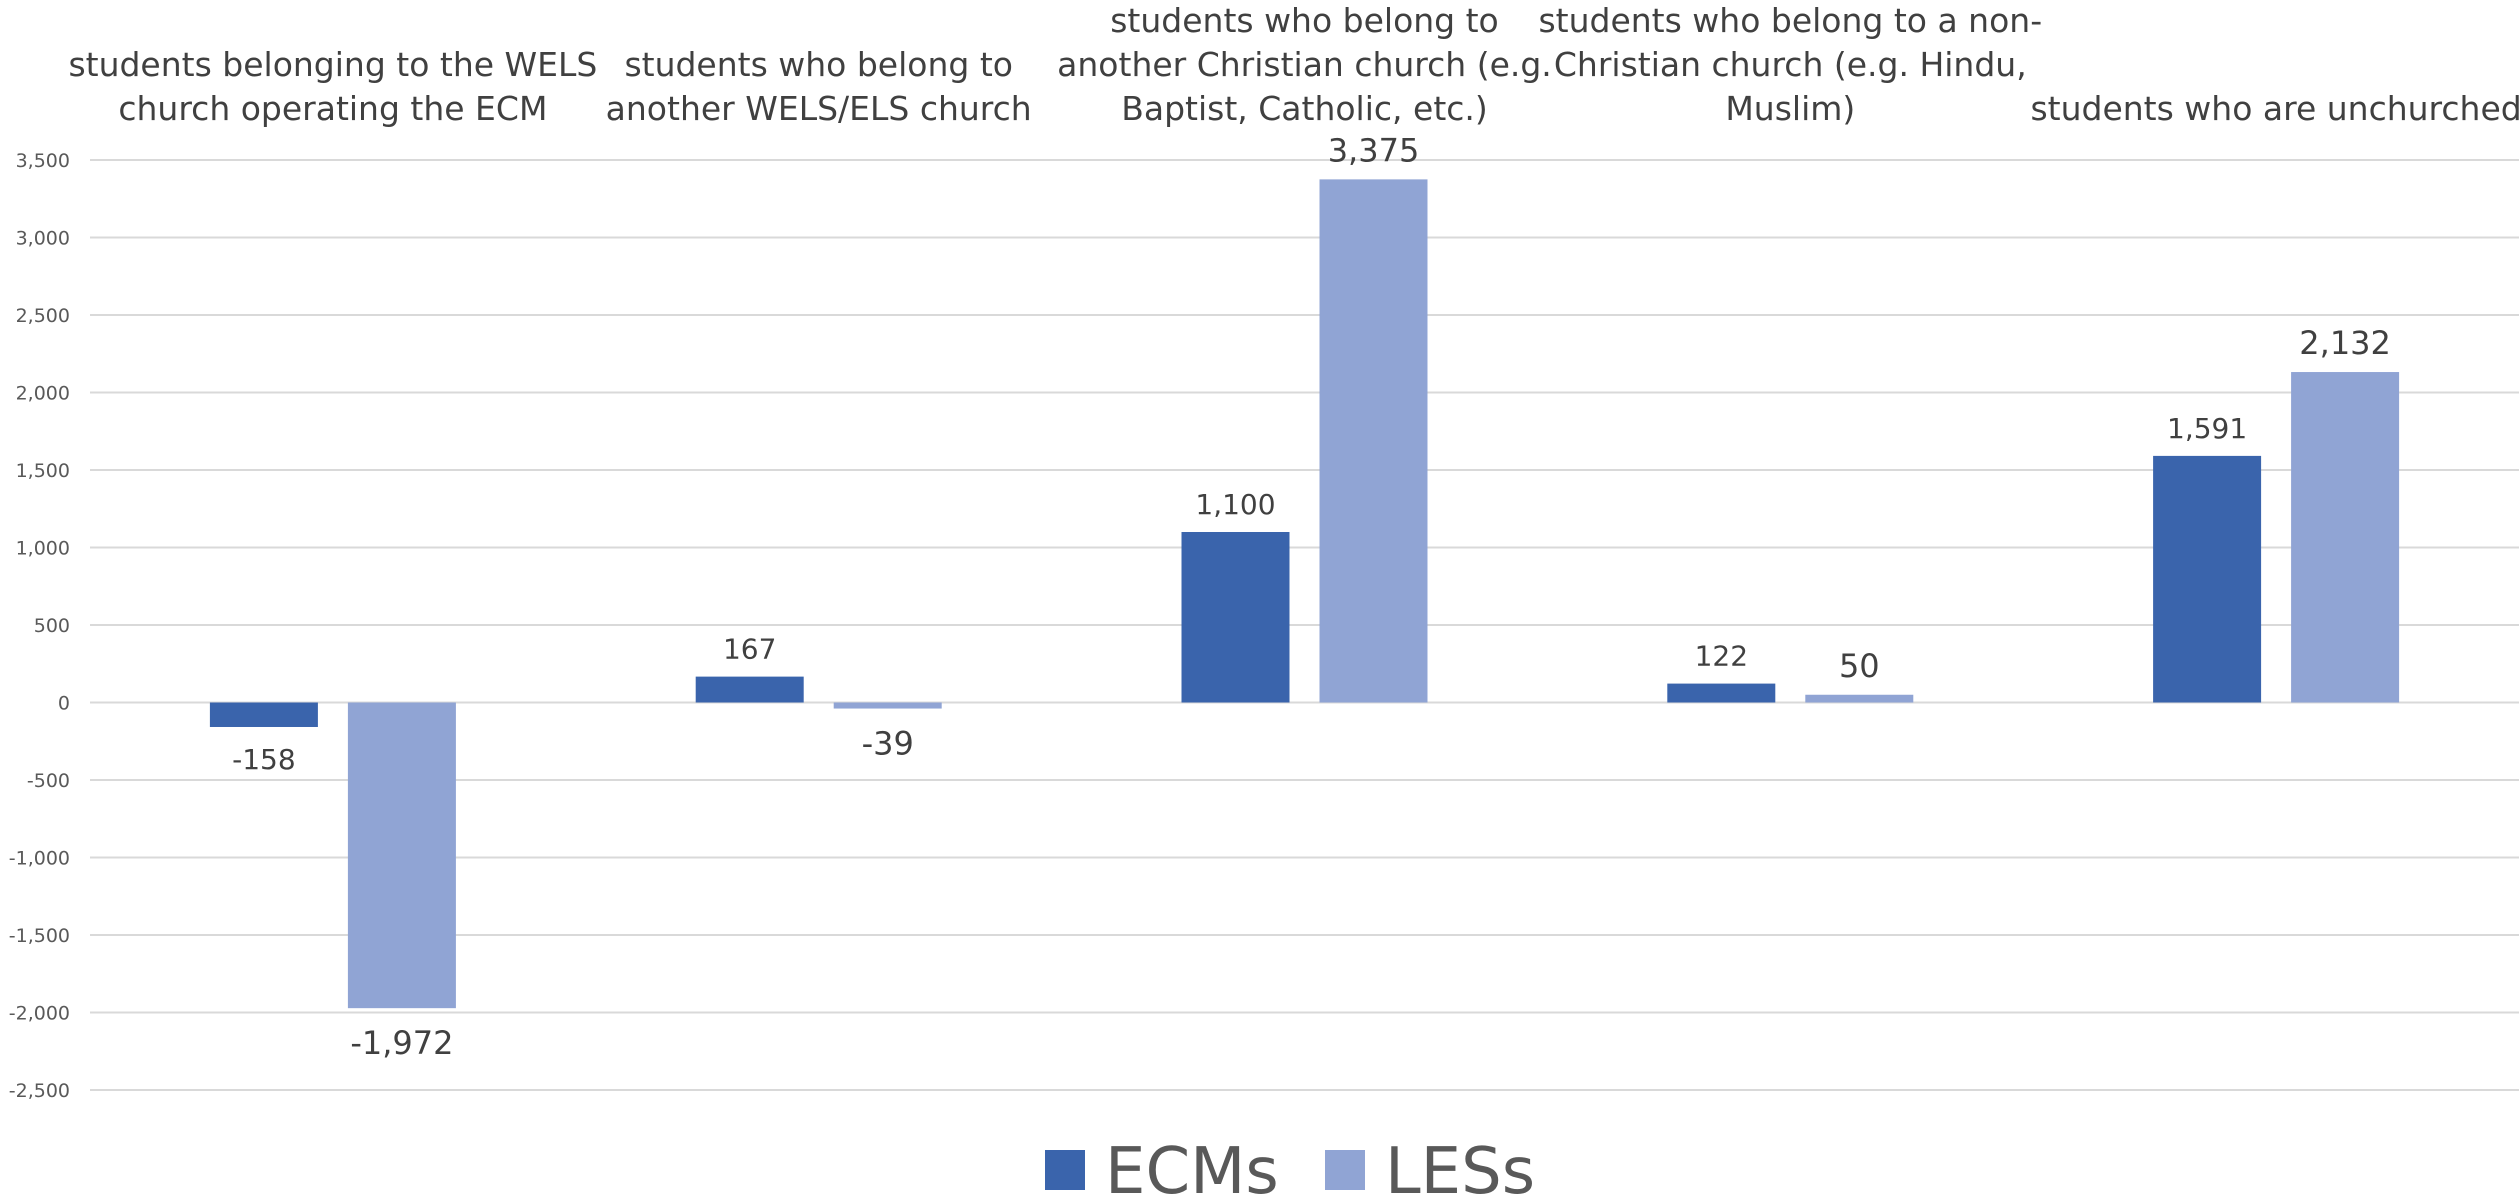 The width and height of the screenshot is (2519, 1199). What do you see at coordinates (39, 859) in the screenshot?
I see `y-tick-label: -1,000` at bounding box center [39, 859].